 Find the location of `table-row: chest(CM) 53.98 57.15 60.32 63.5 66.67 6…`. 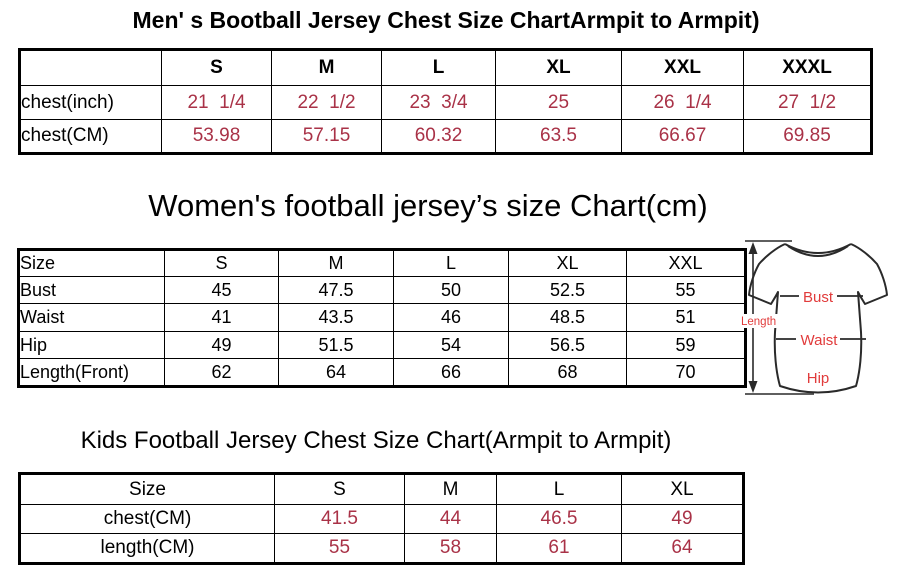

table-row: chest(CM) 53.98 57.15 60.32 63.5 66.67 6… is located at coordinates (445, 136).